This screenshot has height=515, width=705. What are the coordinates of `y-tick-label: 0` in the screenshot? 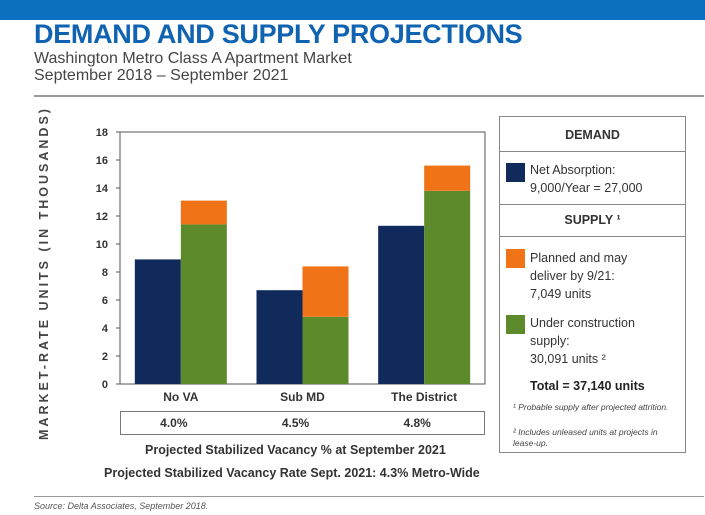 It's located at (105, 385).